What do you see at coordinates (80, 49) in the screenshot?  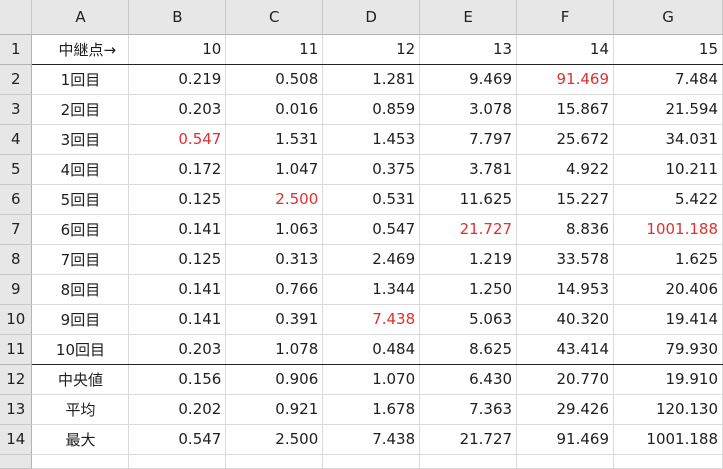 I see `cell-a-label: 中継点→` at bounding box center [80, 49].